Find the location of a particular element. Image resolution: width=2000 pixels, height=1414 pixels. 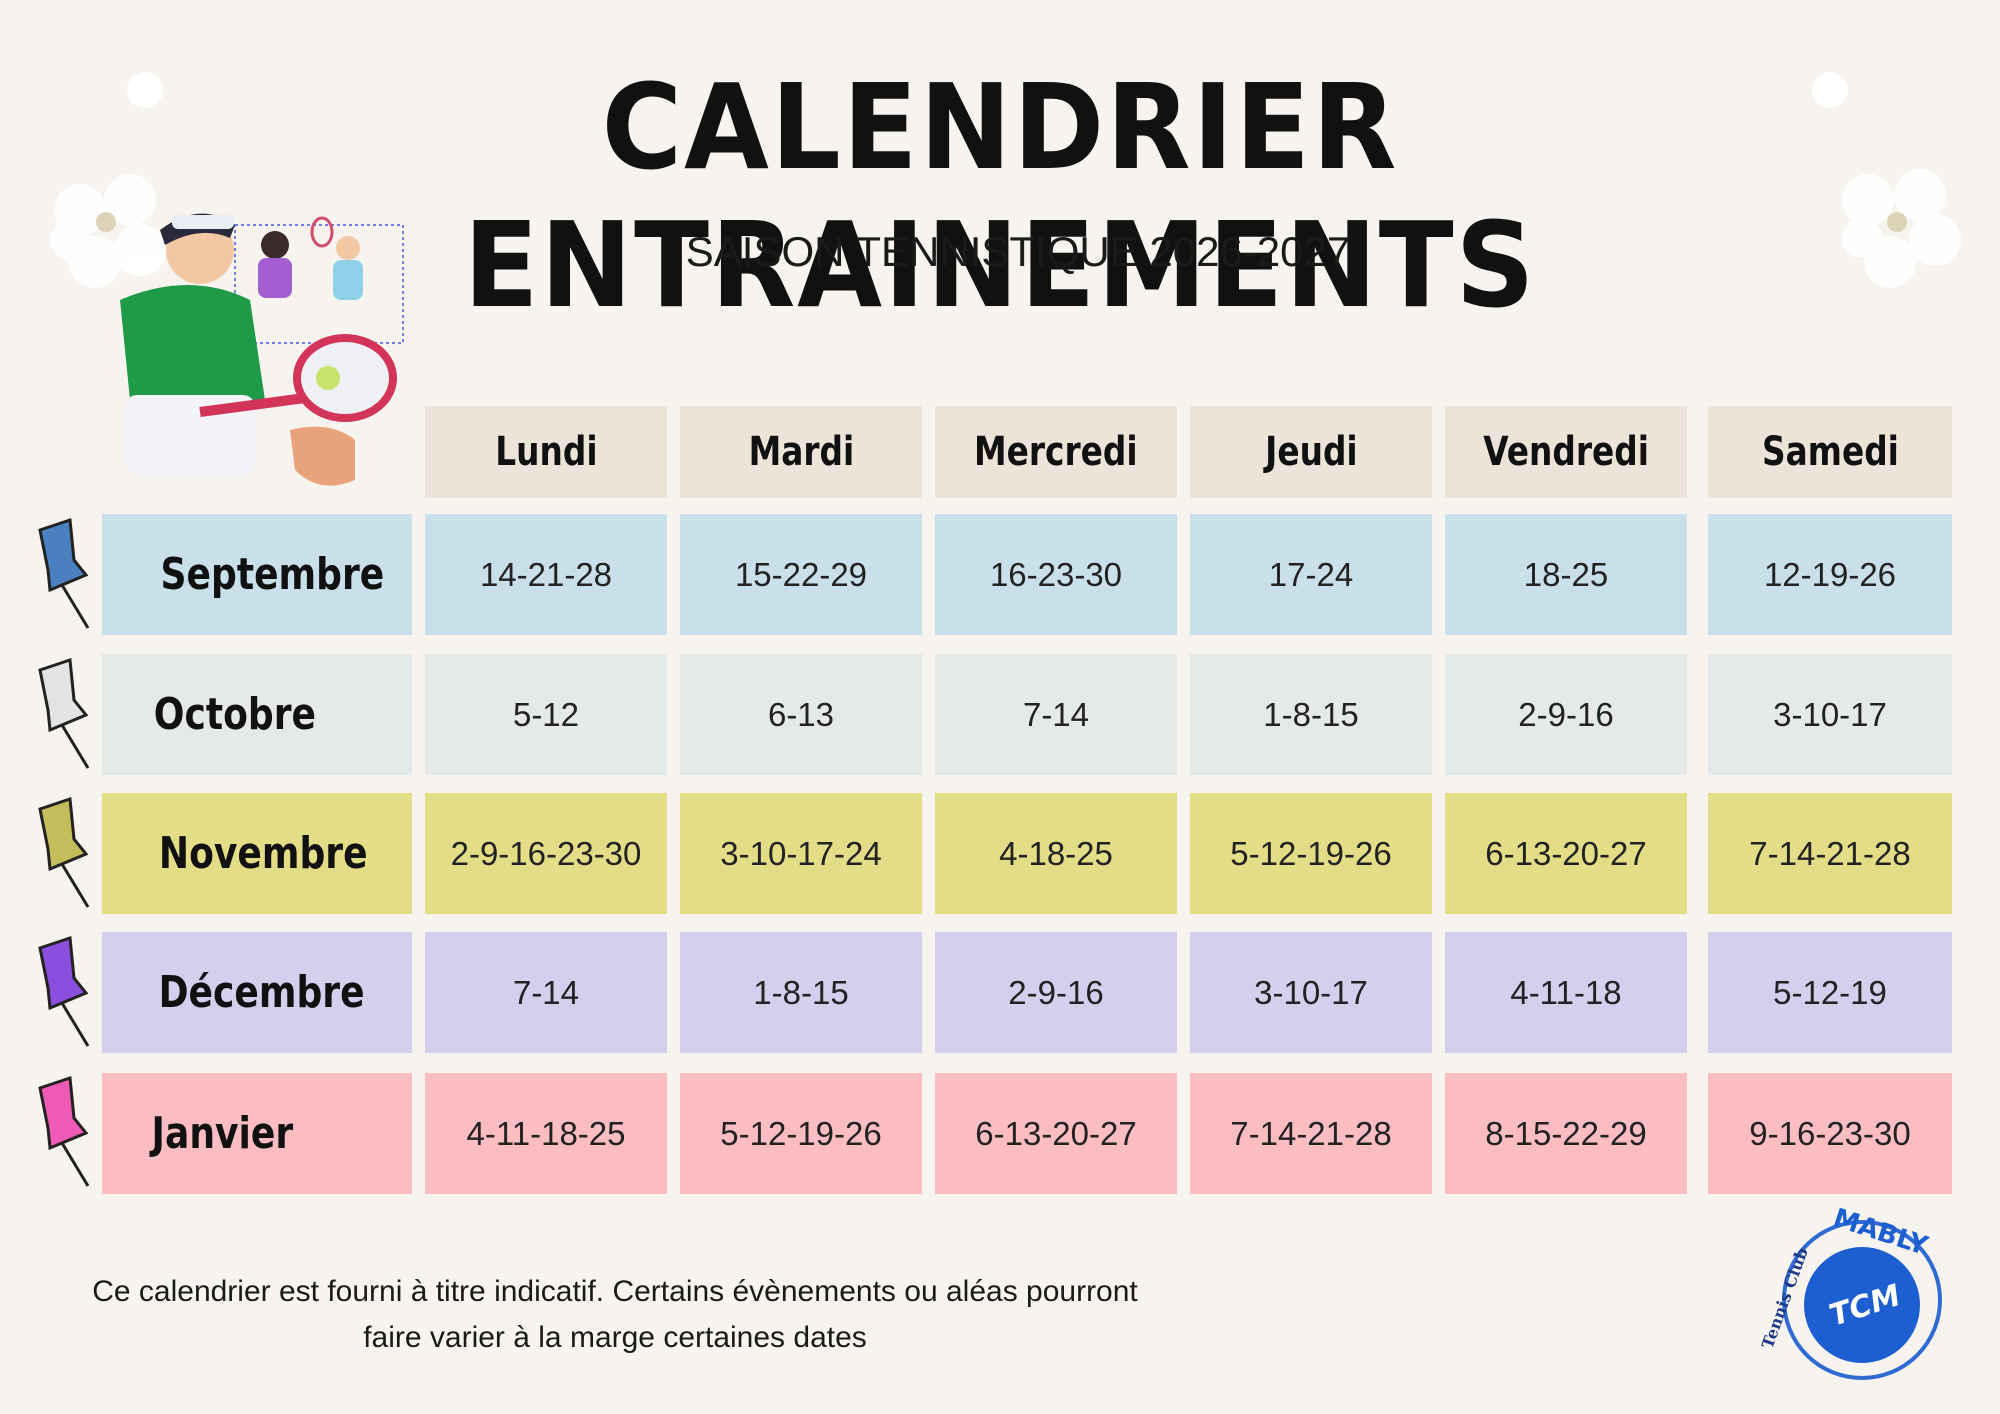

date-cell: 8-15-22-29 is located at coordinates (1566, 1133).